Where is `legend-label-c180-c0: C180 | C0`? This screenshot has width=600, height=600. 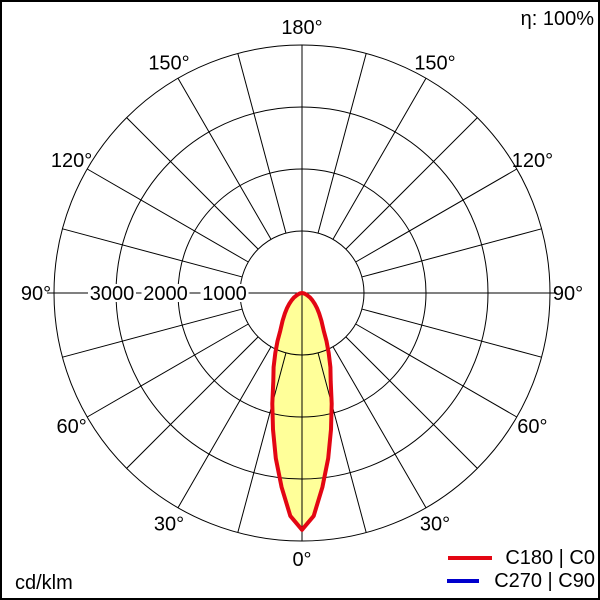
legend-label-c180-c0: C180 | C0 is located at coordinates (550, 558).